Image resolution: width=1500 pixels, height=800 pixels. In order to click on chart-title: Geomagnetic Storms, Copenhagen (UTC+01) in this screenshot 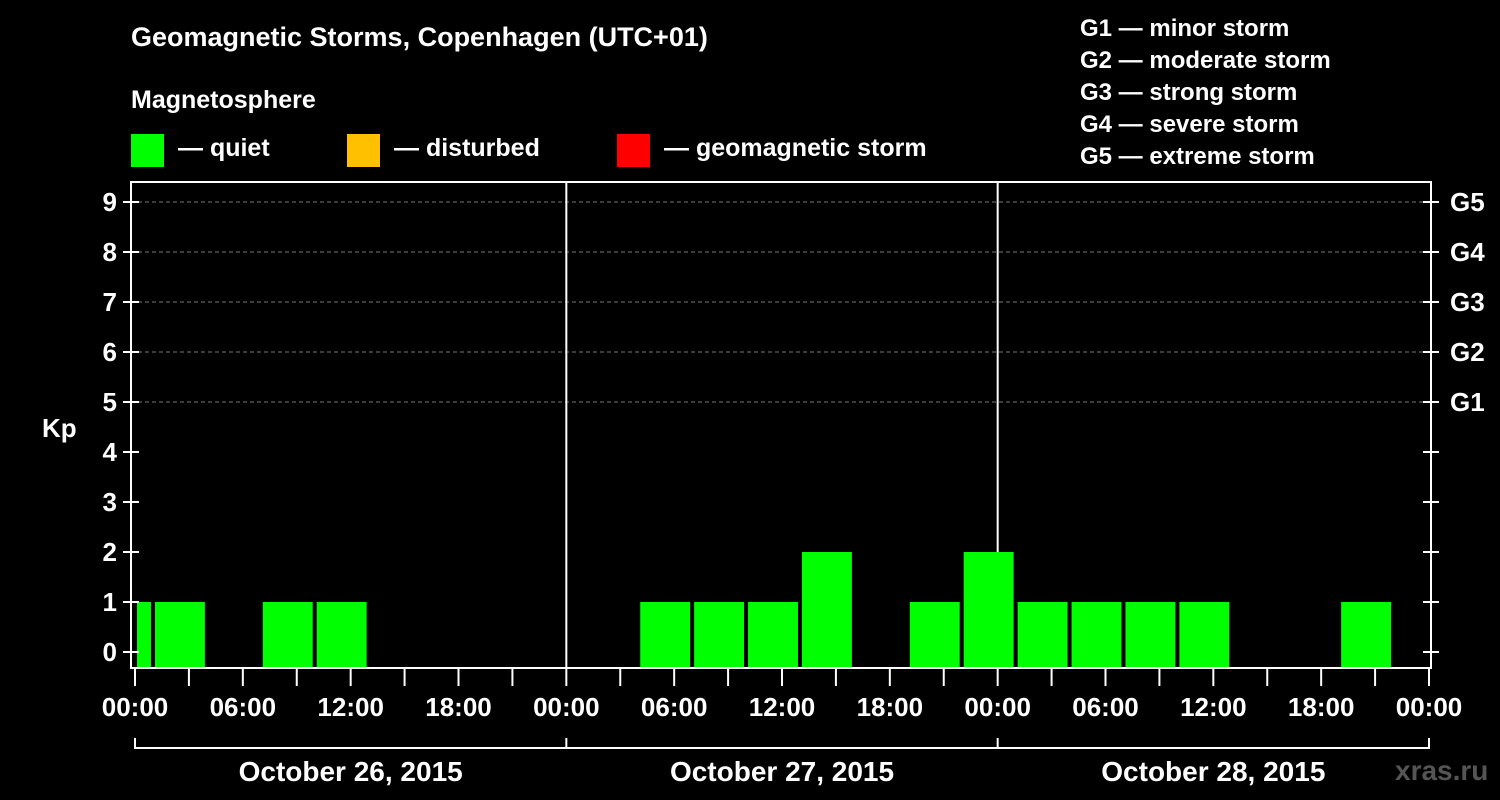, I will do `click(419, 37)`.